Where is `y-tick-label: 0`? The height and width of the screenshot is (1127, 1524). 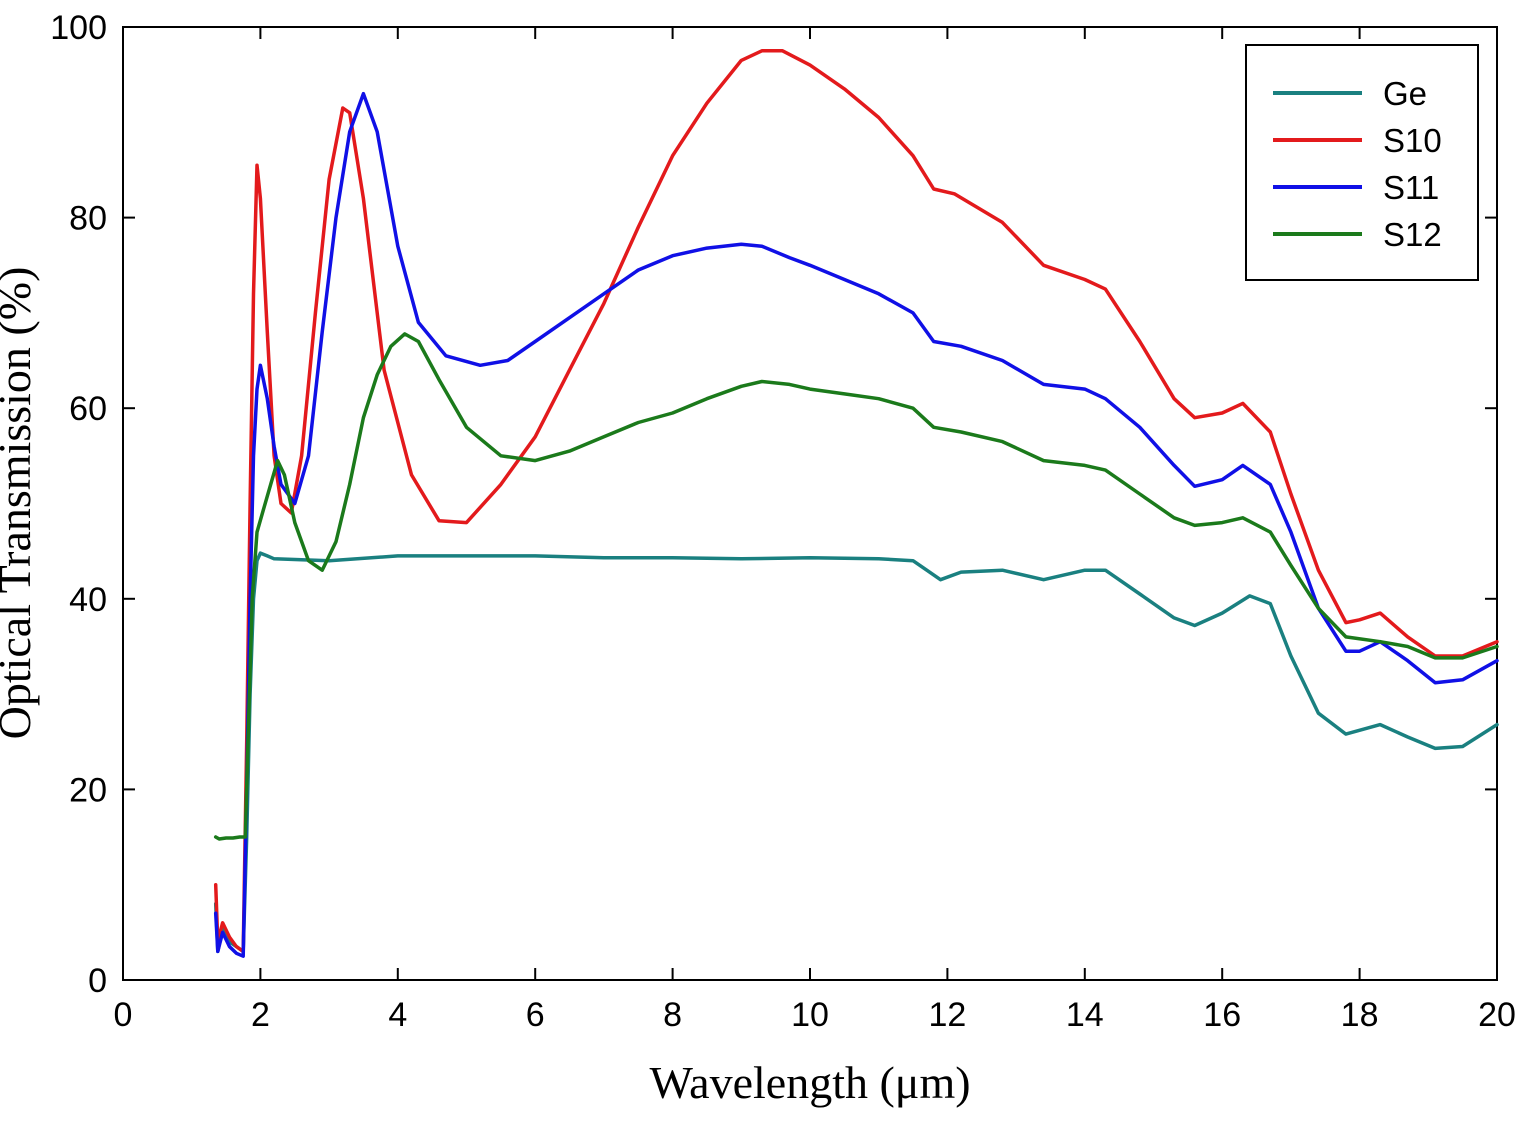
y-tick-label: 0 is located at coordinates (97, 981).